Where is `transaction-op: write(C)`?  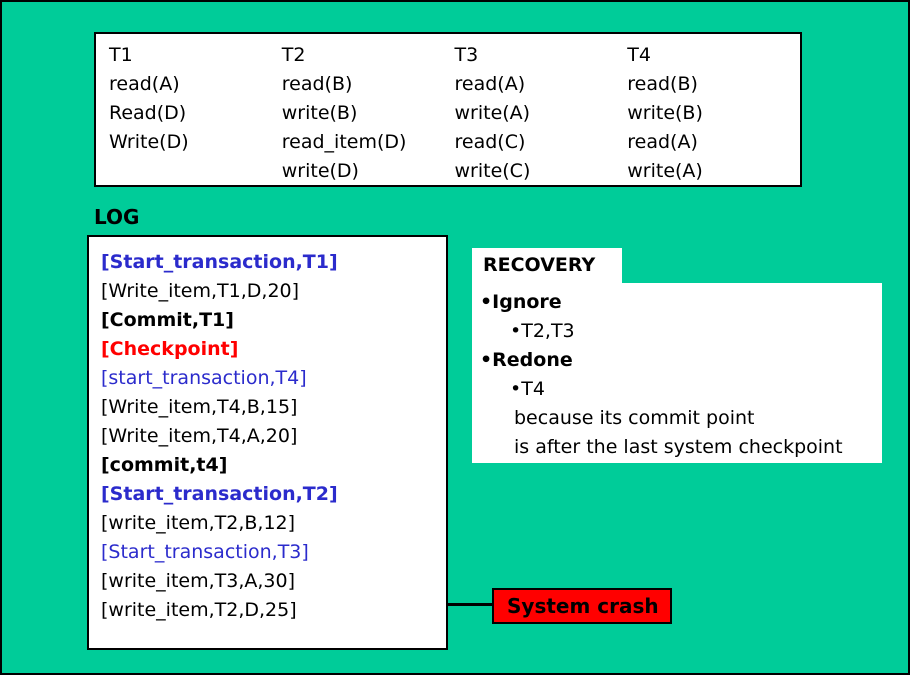 transaction-op: write(C) is located at coordinates (492, 171).